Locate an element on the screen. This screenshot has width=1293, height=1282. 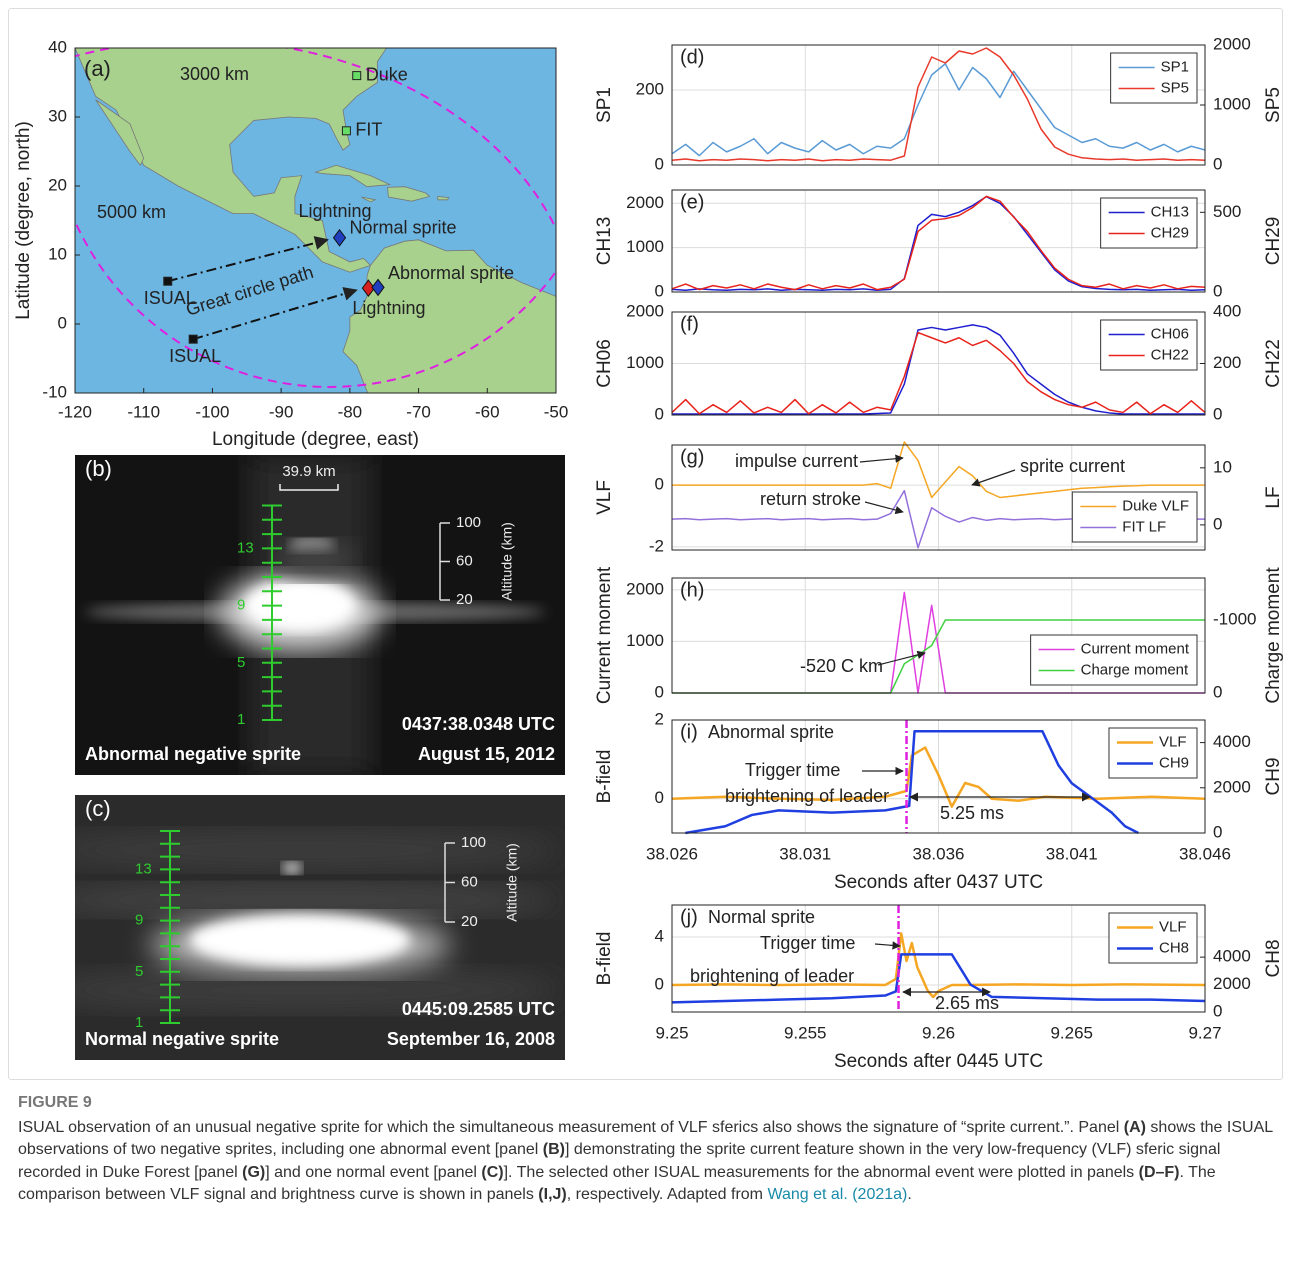
legend-label: CH06 is located at coordinates (1170, 333).